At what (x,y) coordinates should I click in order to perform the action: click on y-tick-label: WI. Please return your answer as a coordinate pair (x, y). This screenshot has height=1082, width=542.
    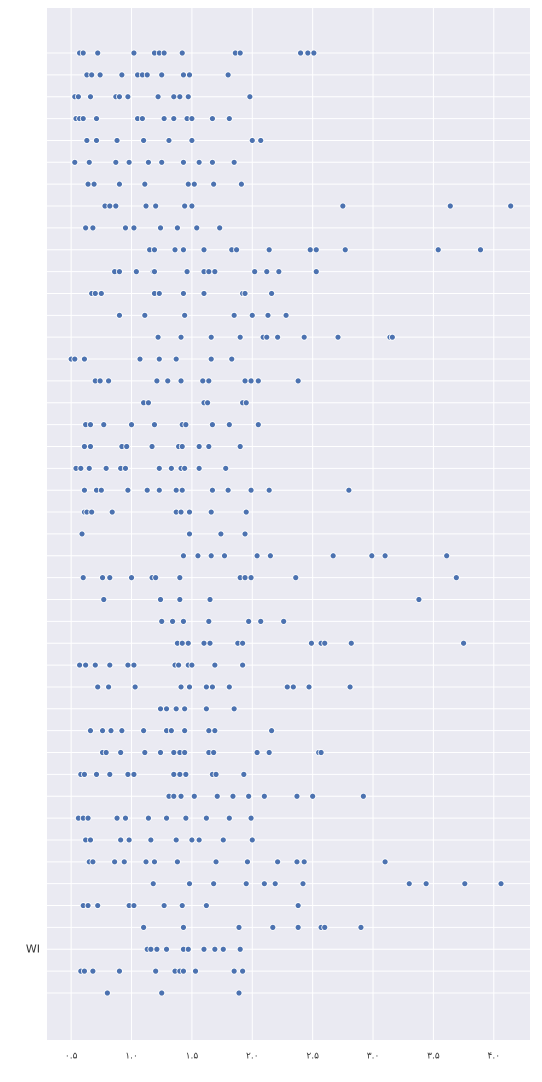
    Looking at the image, I should click on (33, 948).